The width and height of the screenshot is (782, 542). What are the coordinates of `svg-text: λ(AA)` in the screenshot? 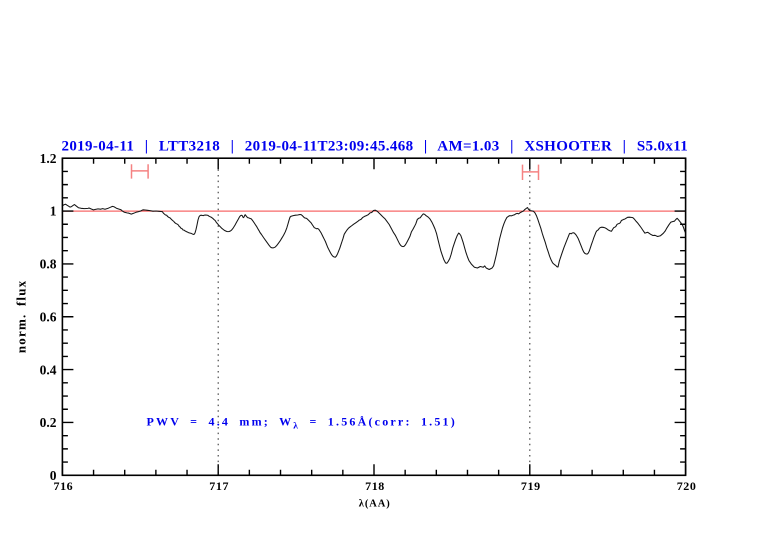 It's located at (375, 504).